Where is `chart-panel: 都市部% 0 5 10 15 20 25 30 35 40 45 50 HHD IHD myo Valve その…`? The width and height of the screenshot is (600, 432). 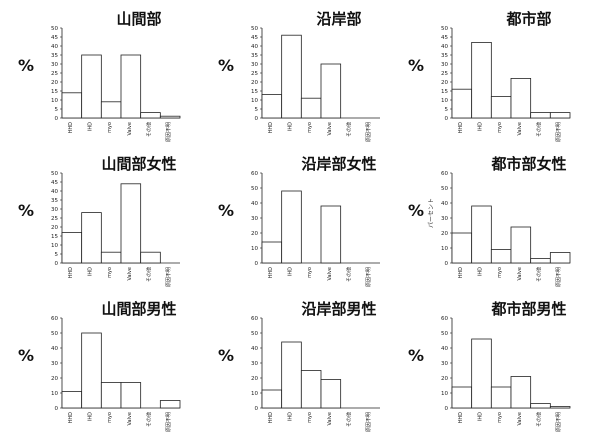 chart-panel: 都市部% 0 5 10 15 20 25 30 35 40 45 50 HHD IHD myo Valve その… is located at coordinates (488, 71).